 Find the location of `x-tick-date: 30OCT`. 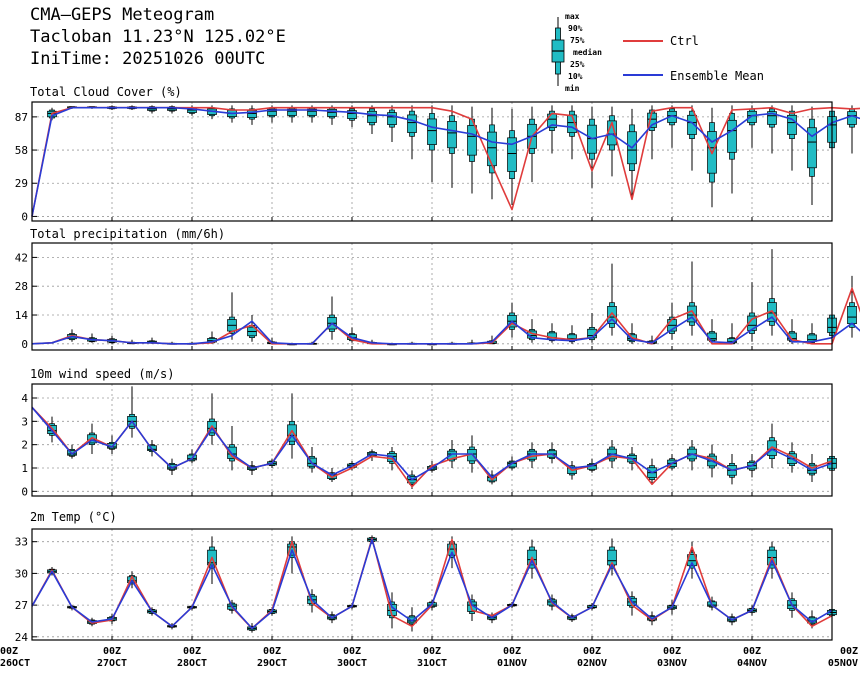

x-tick-date: 30OCT is located at coordinates (352, 663).